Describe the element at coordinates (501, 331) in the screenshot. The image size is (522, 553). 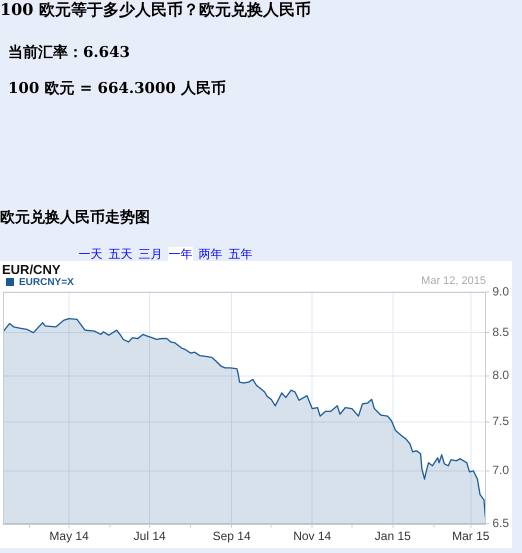
I see `y-tick-label: 8.5` at that location.